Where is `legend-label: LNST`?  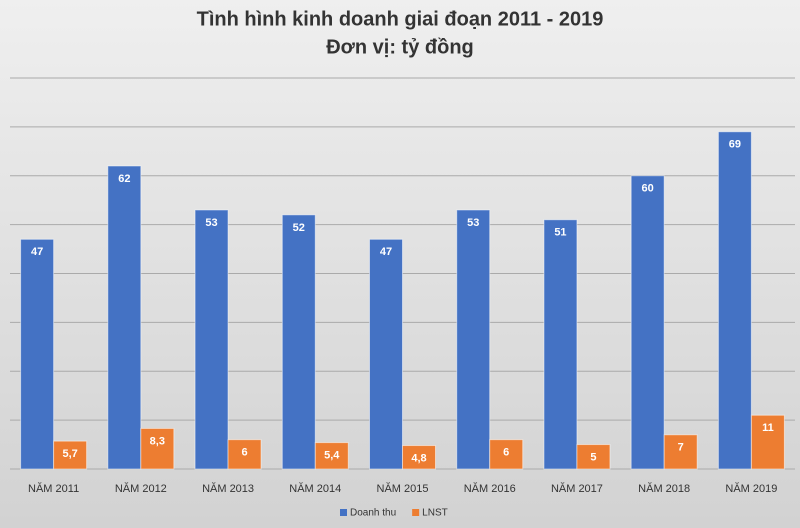
legend-label: LNST is located at coordinates (435, 513).